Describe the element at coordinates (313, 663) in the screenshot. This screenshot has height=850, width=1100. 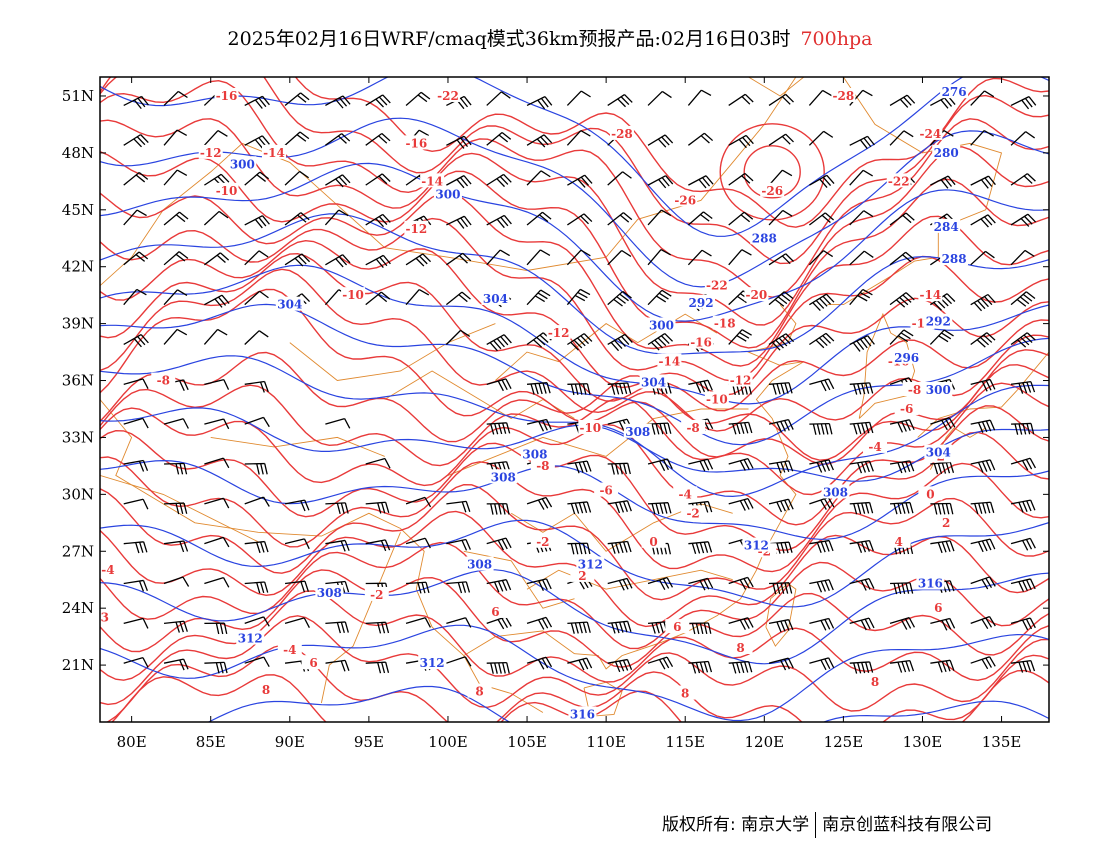
I see `temperature-label: 6` at that location.